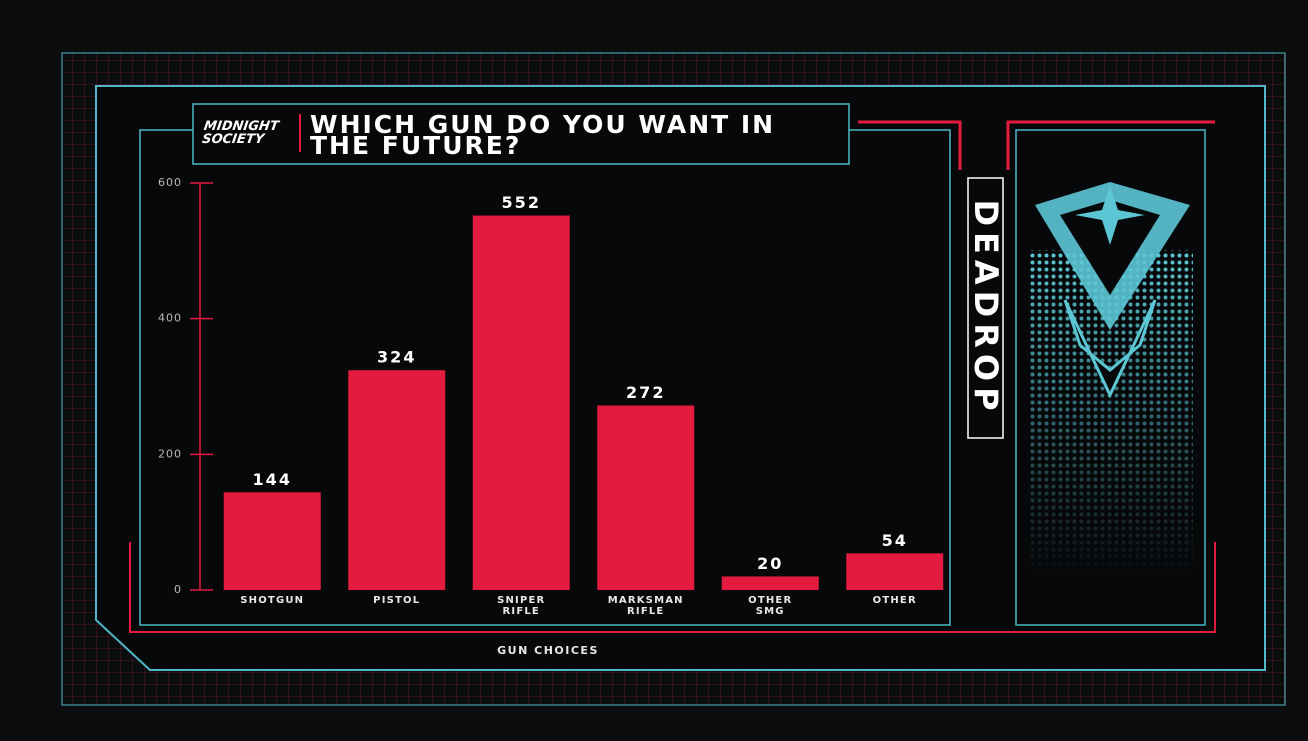 The width and height of the screenshot is (1308, 741). What do you see at coordinates (1110, 349) in the screenshot?
I see `emblem-base` at bounding box center [1110, 349].